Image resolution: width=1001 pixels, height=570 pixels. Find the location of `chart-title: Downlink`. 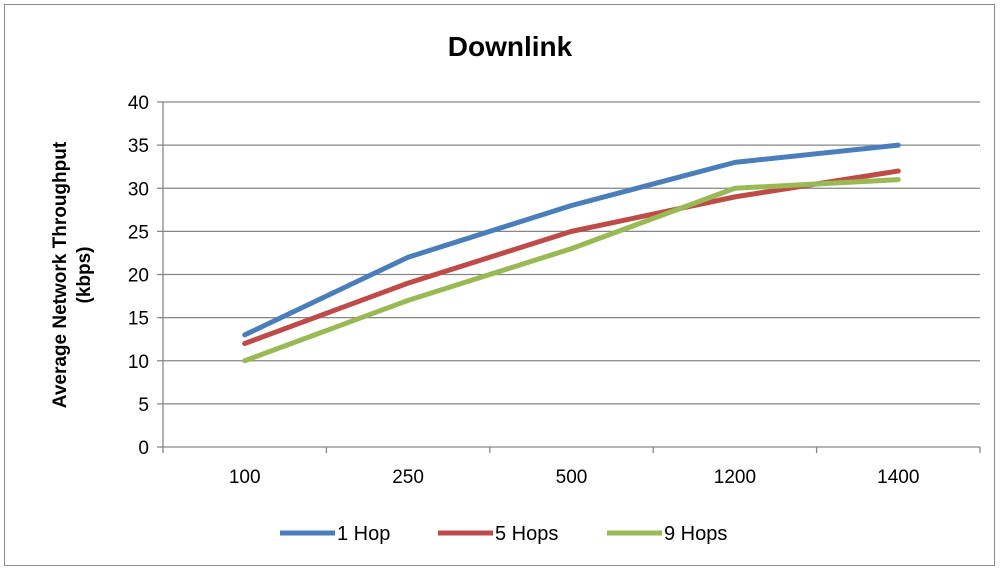

chart-title: Downlink is located at coordinates (510, 46).